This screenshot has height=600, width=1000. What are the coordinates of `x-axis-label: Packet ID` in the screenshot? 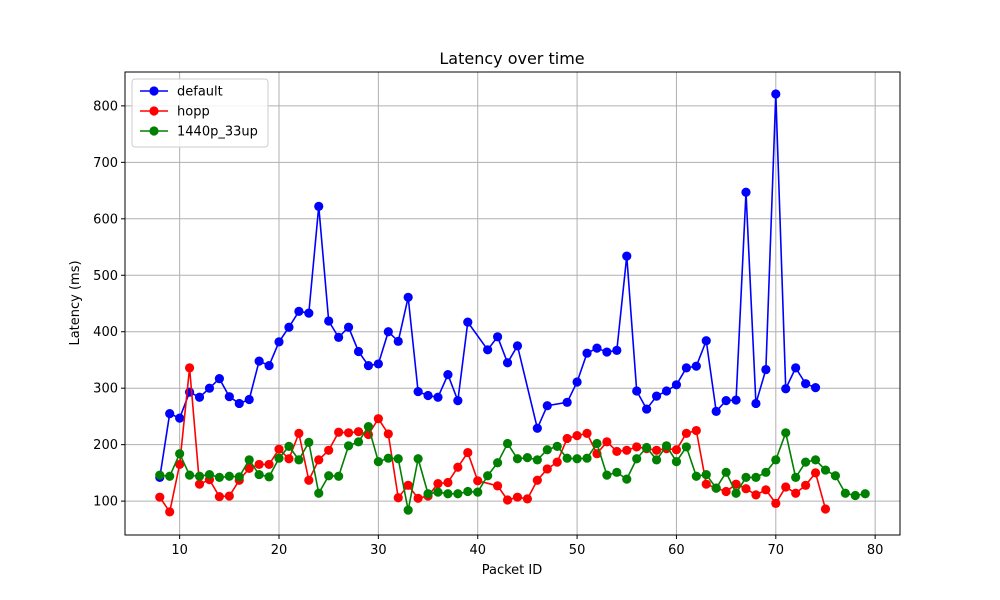 It's located at (512, 570).